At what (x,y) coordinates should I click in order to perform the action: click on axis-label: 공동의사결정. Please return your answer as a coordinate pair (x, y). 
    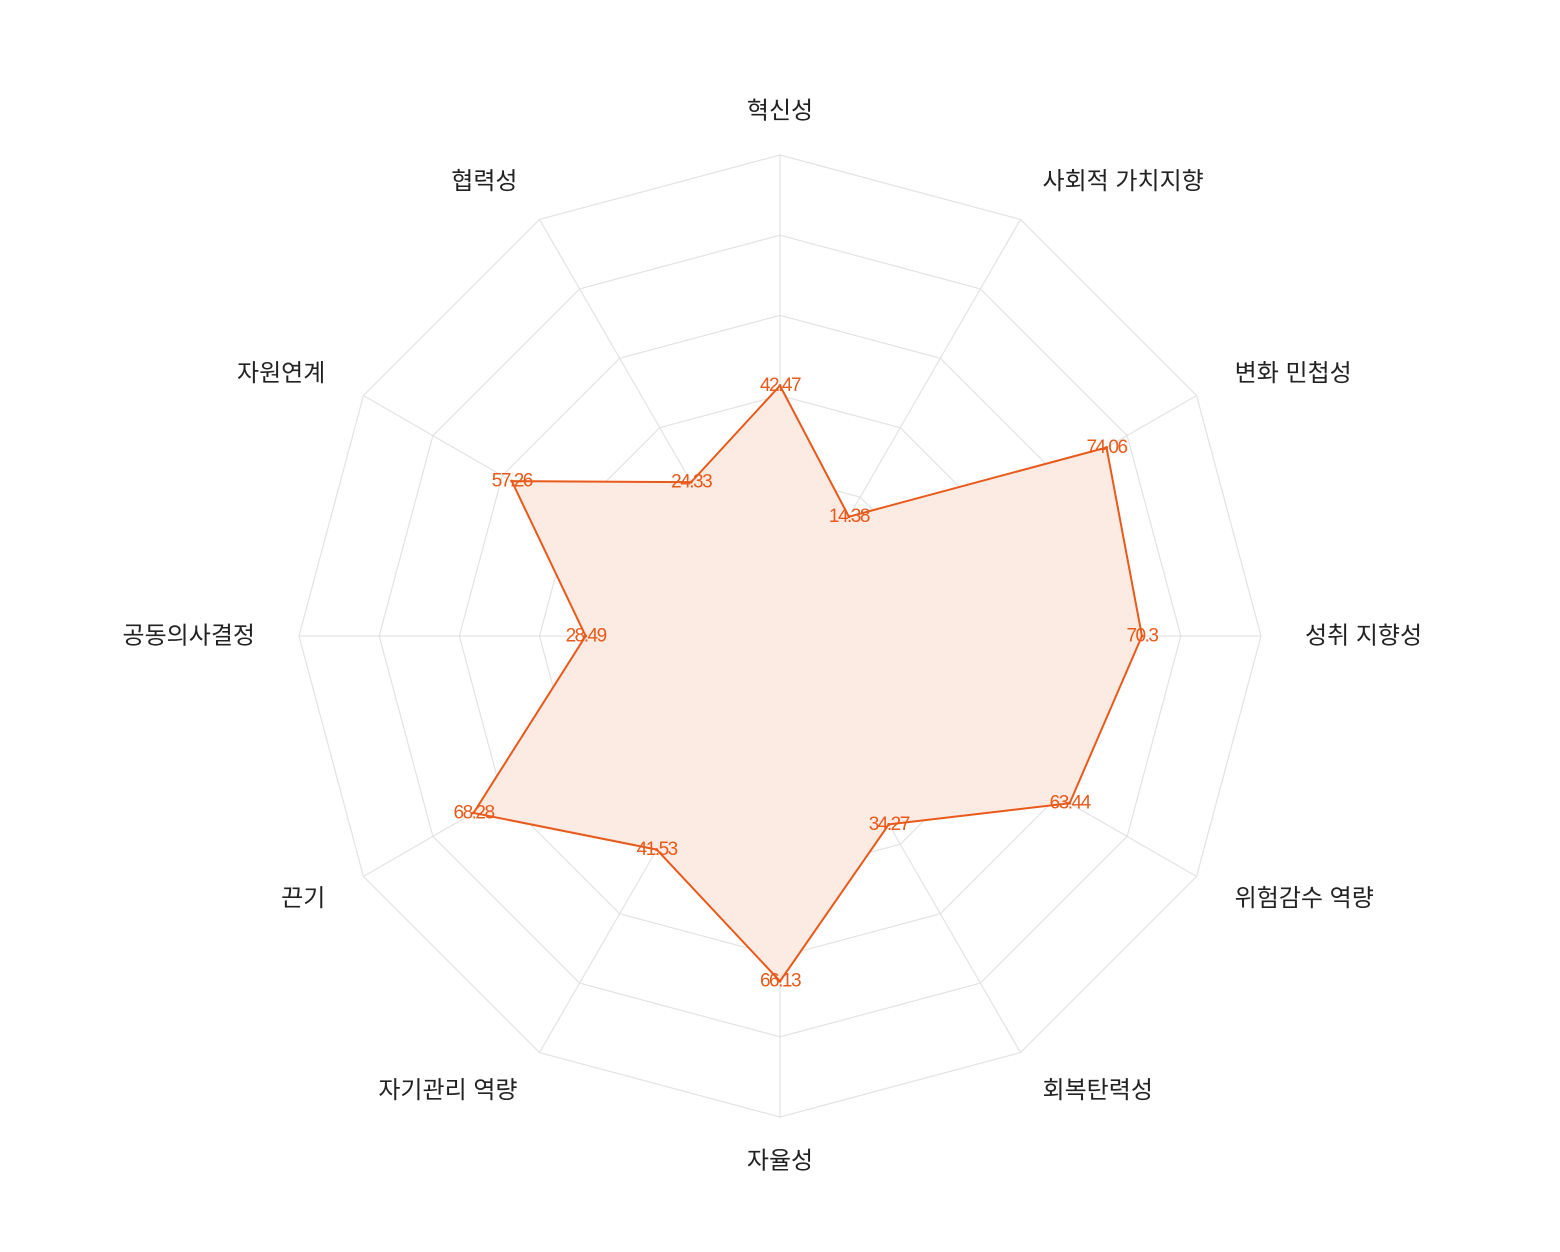
    Looking at the image, I should click on (189, 636).